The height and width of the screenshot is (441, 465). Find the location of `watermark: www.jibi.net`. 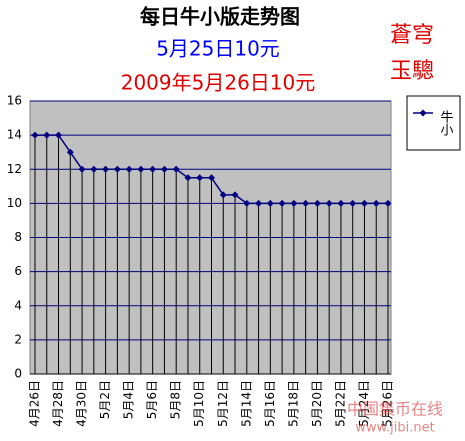

watermark: www.jibi.net is located at coordinates (394, 428).